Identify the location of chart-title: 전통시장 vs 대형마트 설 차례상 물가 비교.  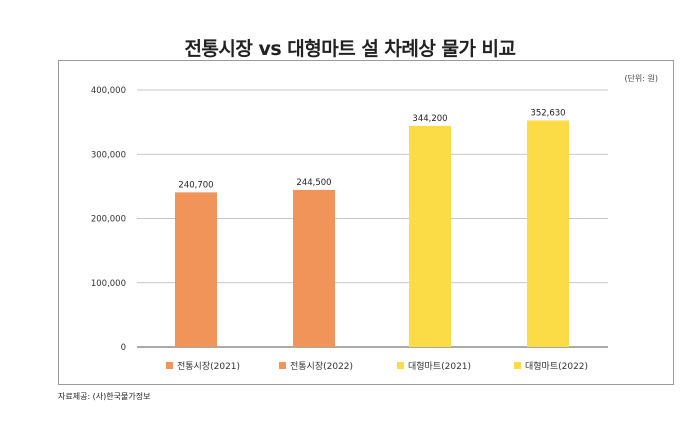
(350, 49).